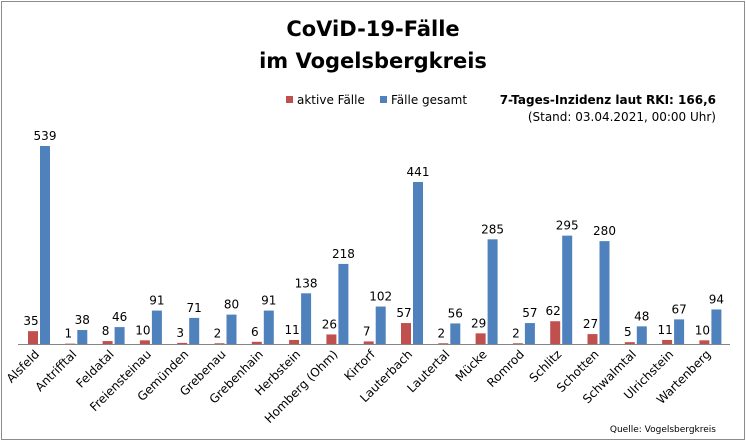 Image resolution: width=746 pixels, height=441 pixels. What do you see at coordinates (492, 229) in the screenshot?
I see `data-label-total: 285` at bounding box center [492, 229].